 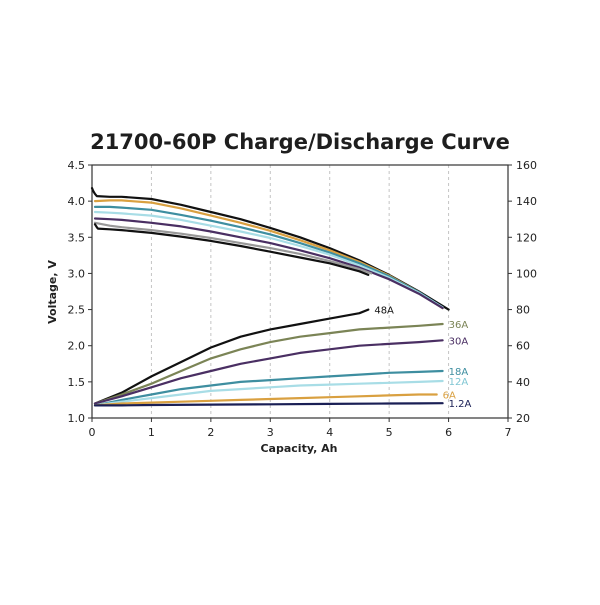 What do you see at coordinates (77, 418) in the screenshot?
I see `y-tick-label: 1.0` at bounding box center [77, 418].